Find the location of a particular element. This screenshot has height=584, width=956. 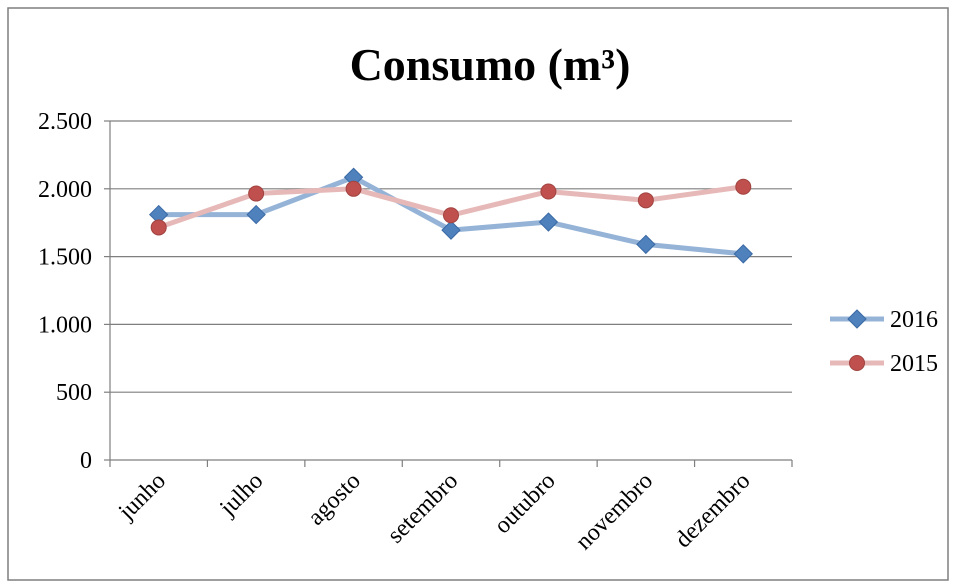

legend: 2016 2015 is located at coordinates (884, 342).